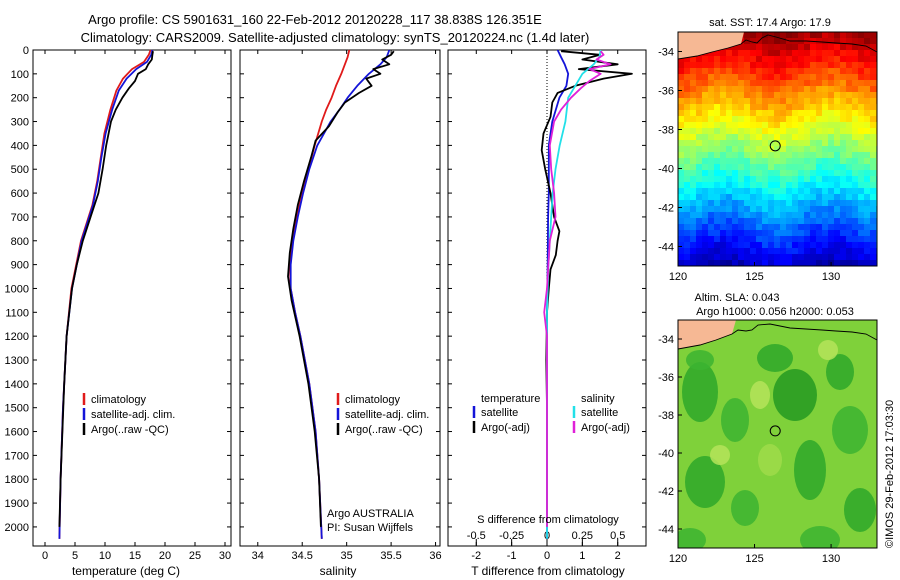 The image size is (900, 580). I want to click on float-position-marker, so click(775, 146).